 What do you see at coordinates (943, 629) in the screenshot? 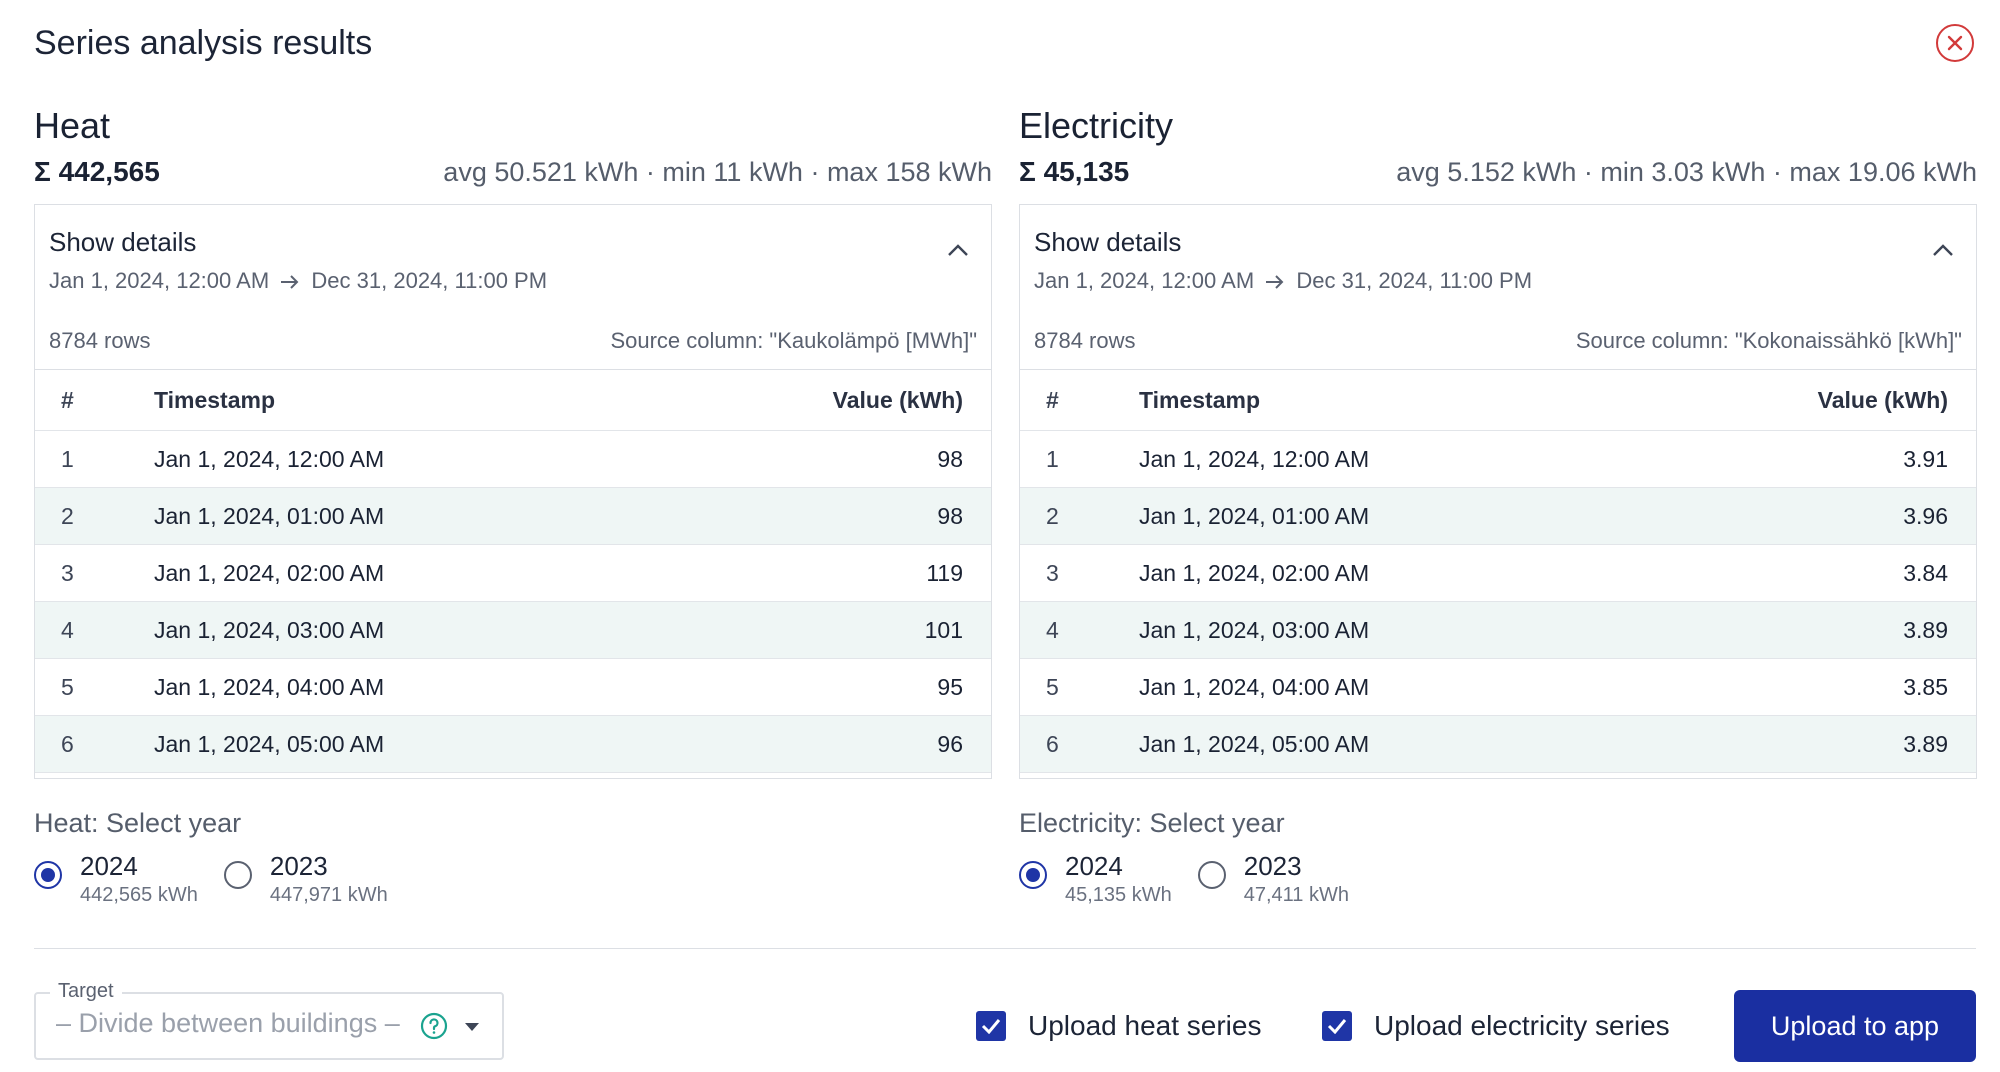
I see `row-value: 101` at bounding box center [943, 629].